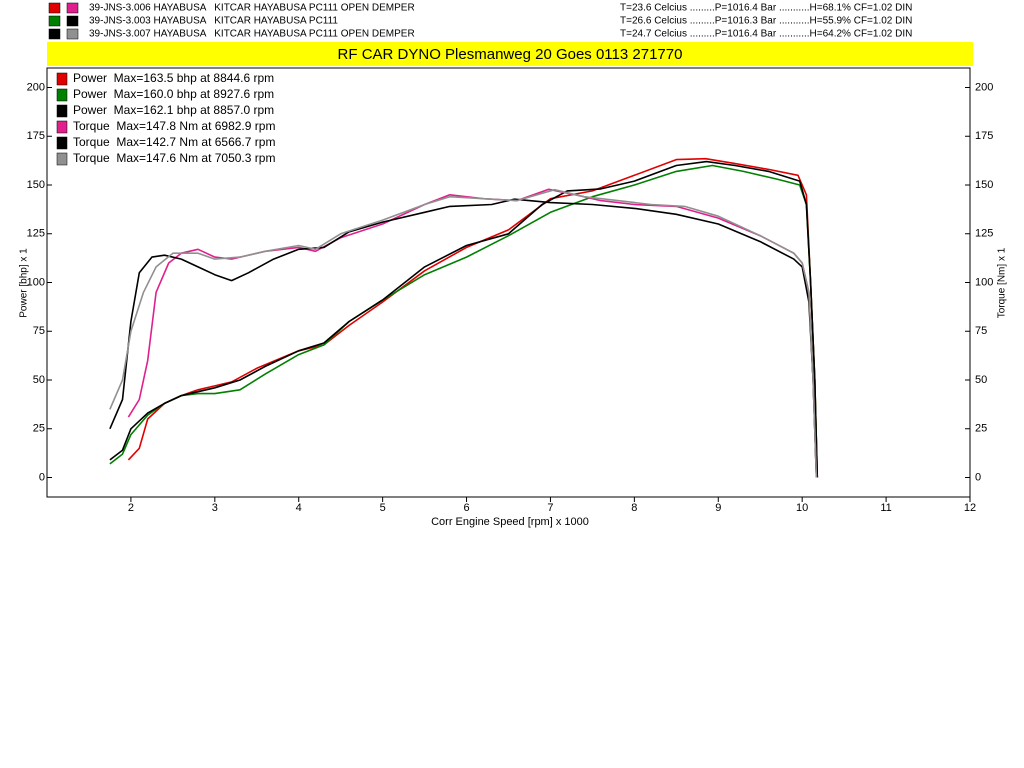 This screenshot has width=1024, height=768. Describe the element at coordinates (984, 136) in the screenshot. I see `y2-tick-label: 175` at that location.